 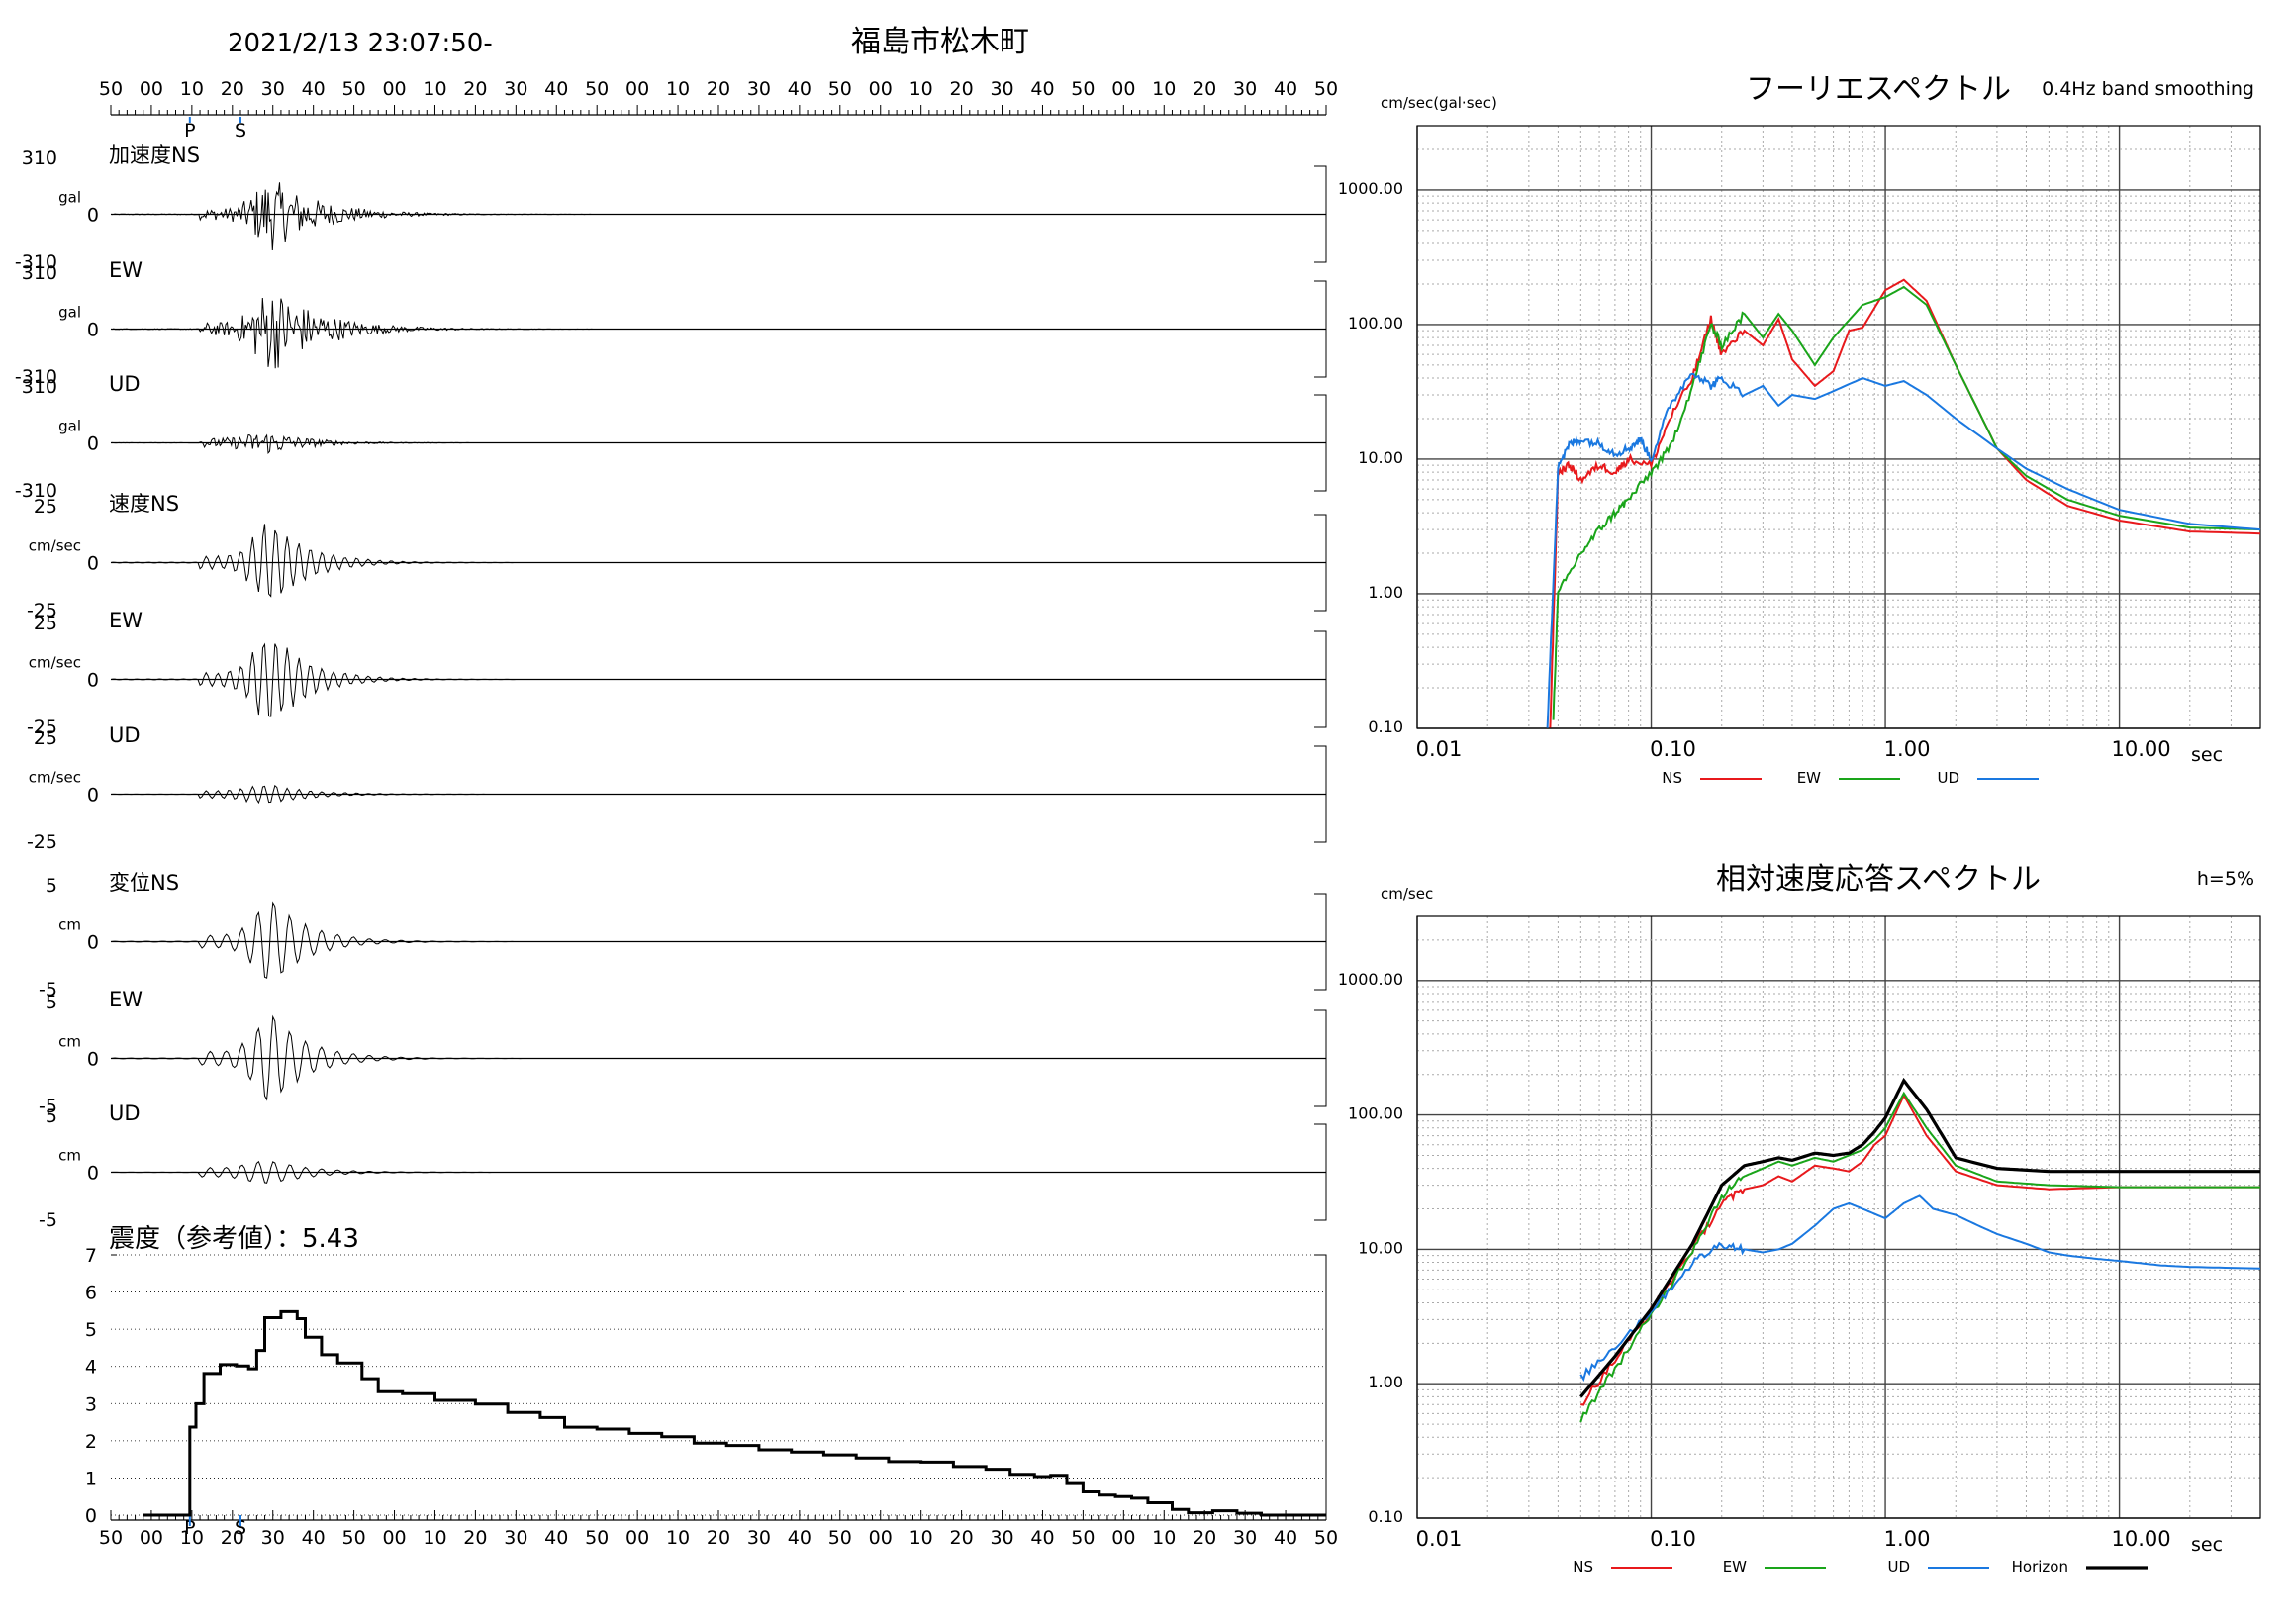 I want to click on p-wave-marker-bottom: P, so click(x=189, y=1528).